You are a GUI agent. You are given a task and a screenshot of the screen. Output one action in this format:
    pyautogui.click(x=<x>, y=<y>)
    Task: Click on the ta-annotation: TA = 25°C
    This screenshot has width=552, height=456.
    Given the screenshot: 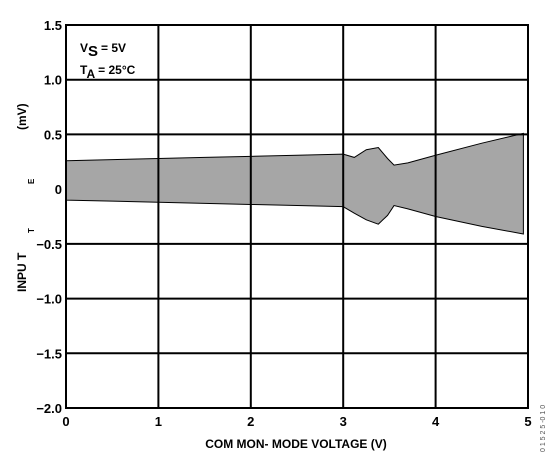 What is the action you would take?
    pyautogui.click(x=108, y=72)
    